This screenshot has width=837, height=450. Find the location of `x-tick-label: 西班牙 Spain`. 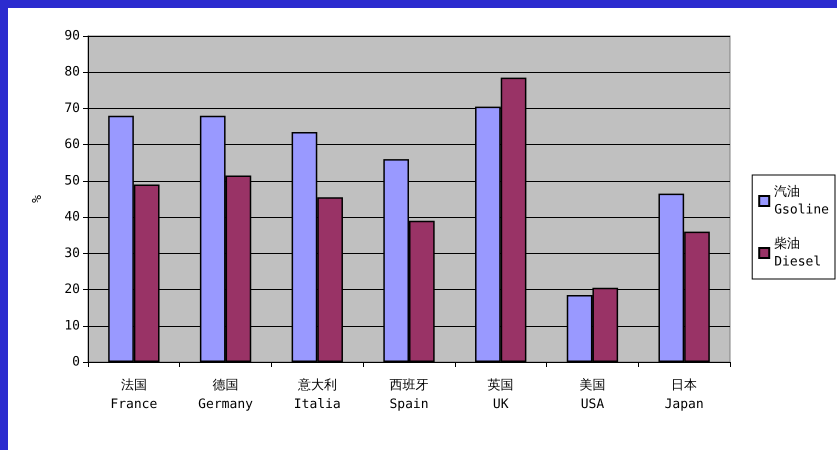

x-tick-label: 西班牙 Spain is located at coordinates (409, 395).